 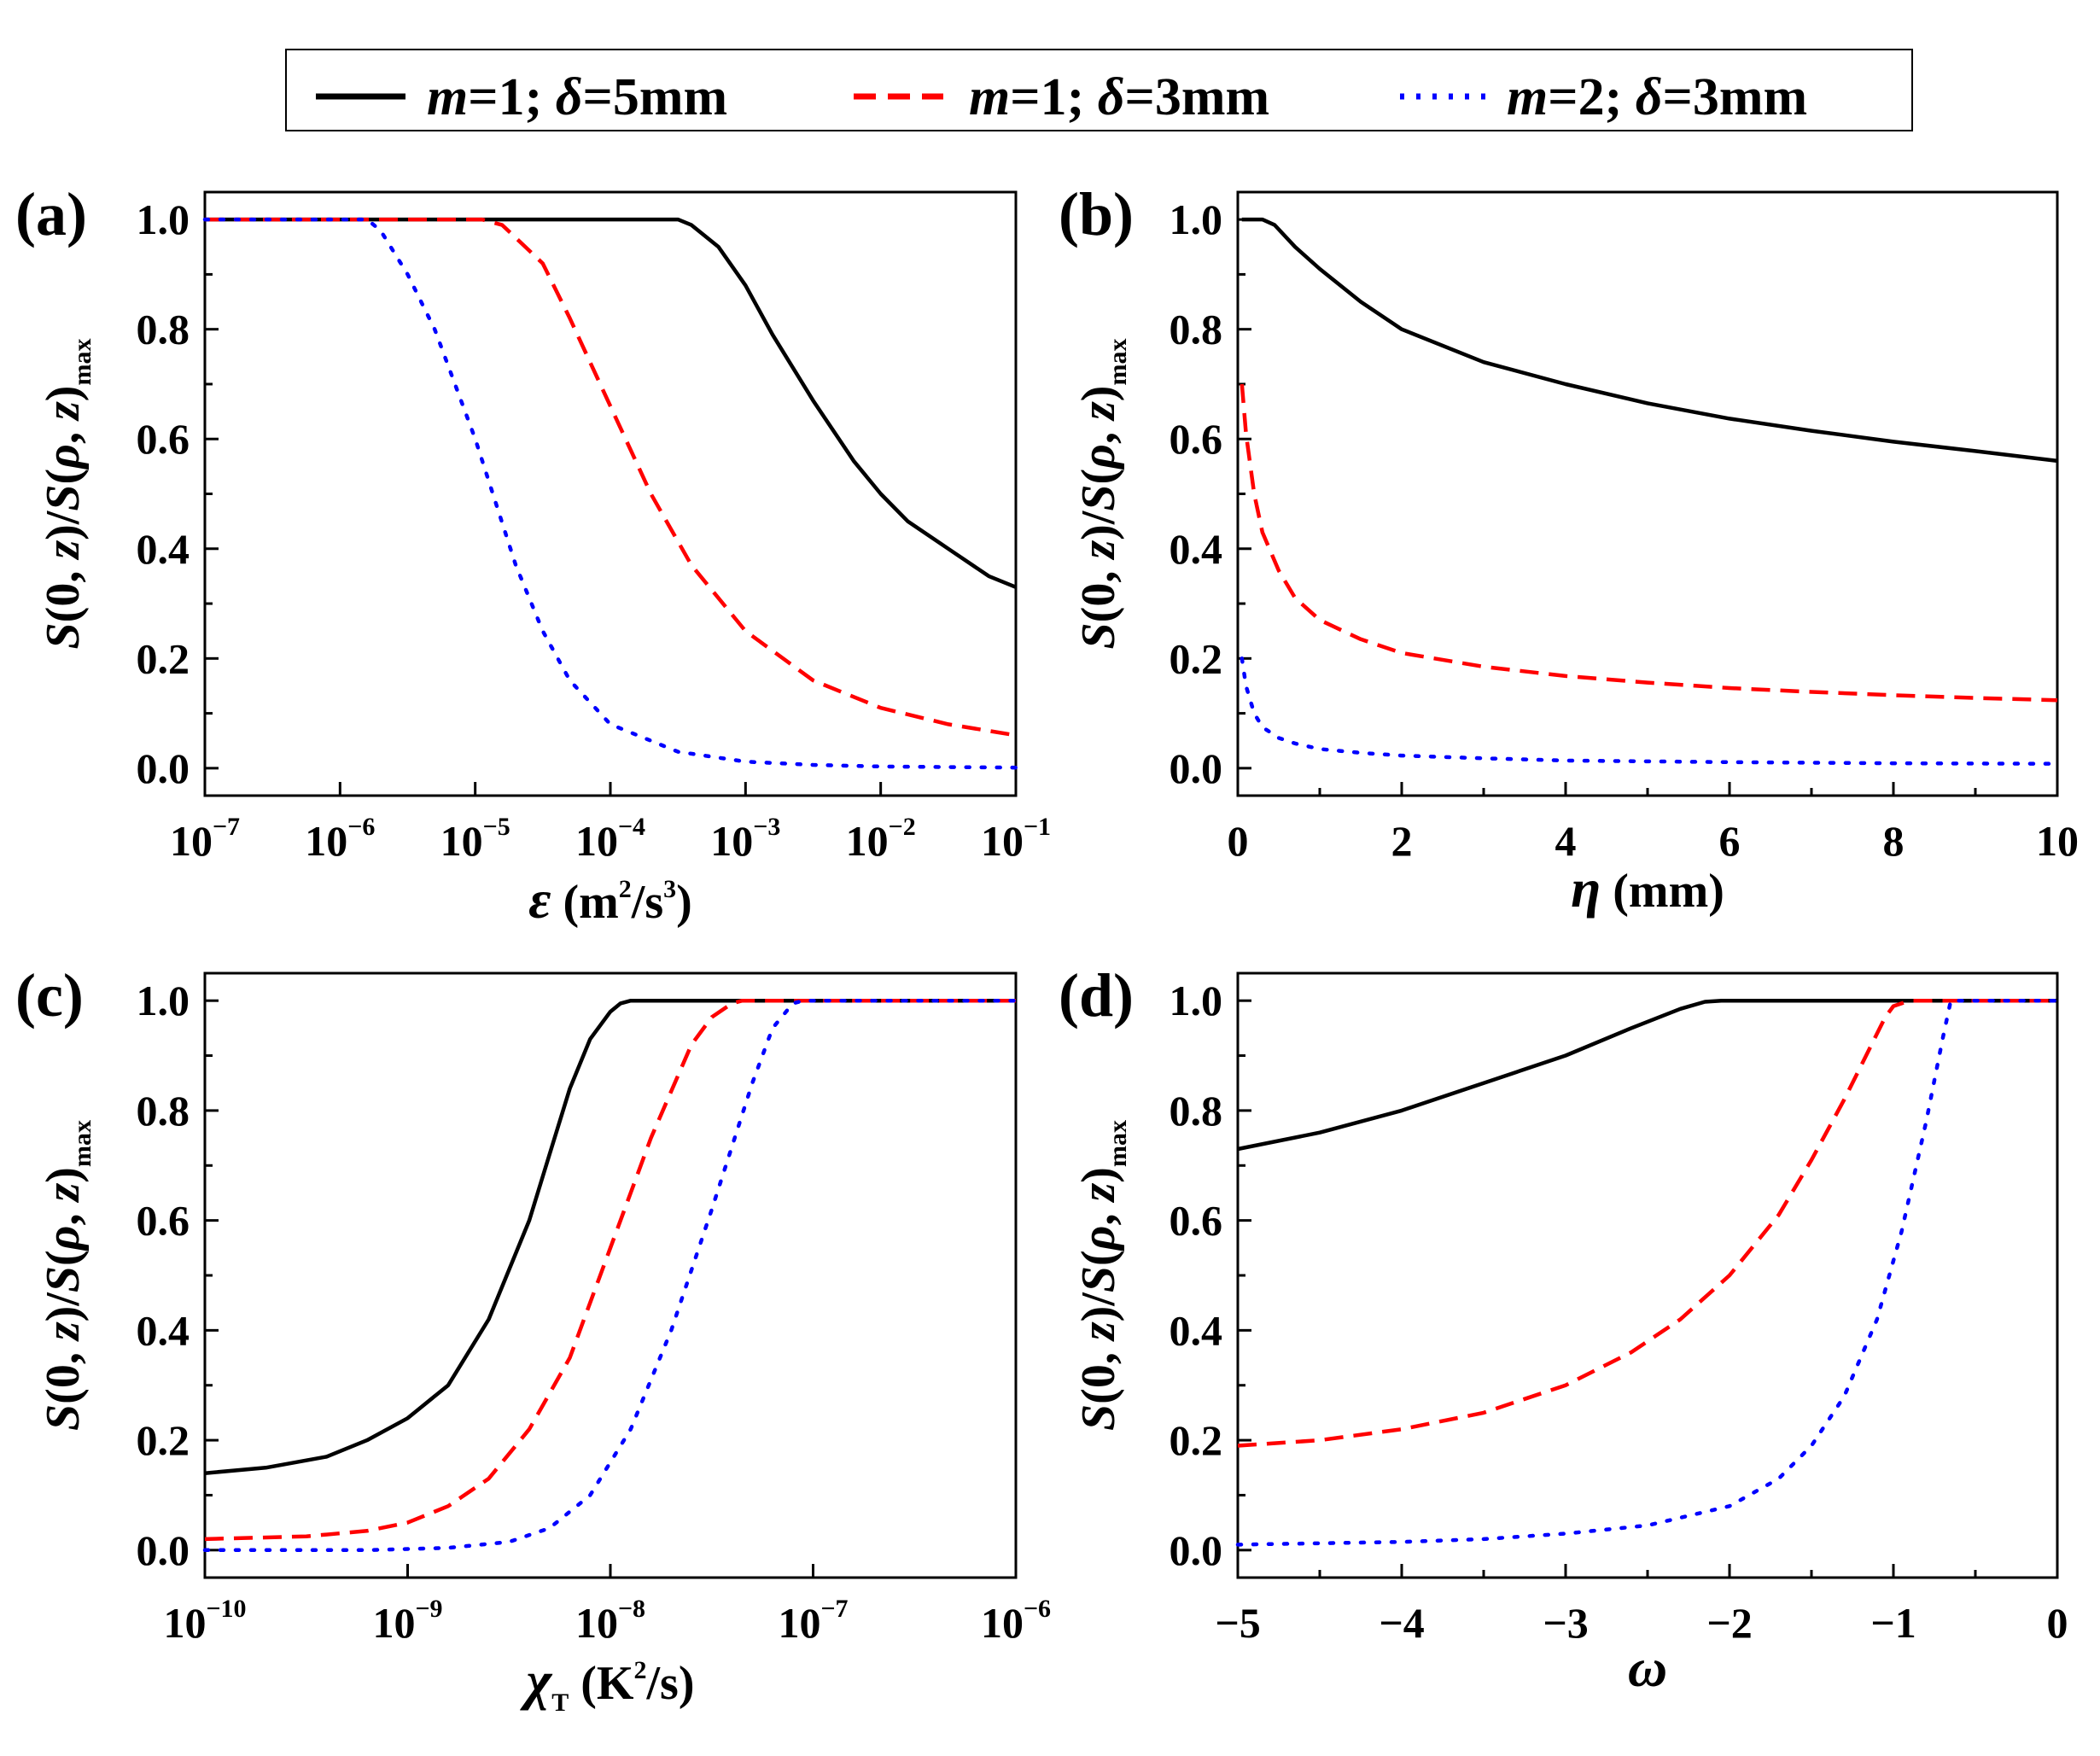 I want to click on x-axis-title: ω, so click(x=1647, y=1667).